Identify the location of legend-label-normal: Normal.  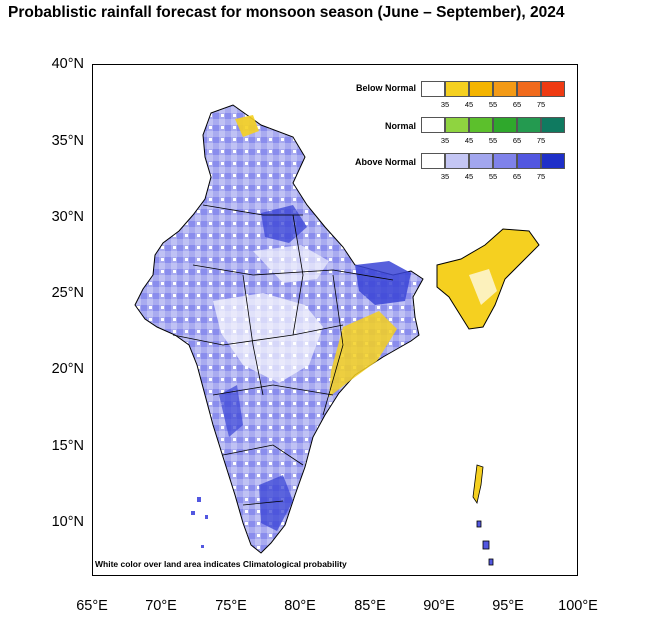
(400, 126).